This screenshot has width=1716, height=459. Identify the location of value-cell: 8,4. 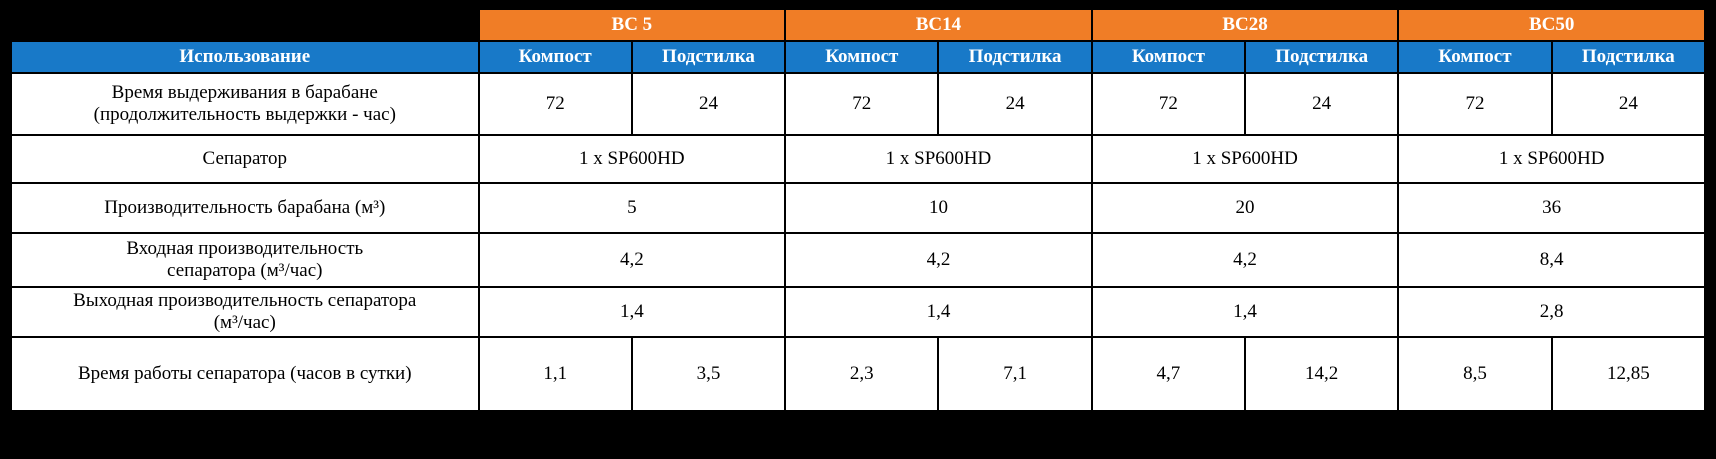
(1551, 260).